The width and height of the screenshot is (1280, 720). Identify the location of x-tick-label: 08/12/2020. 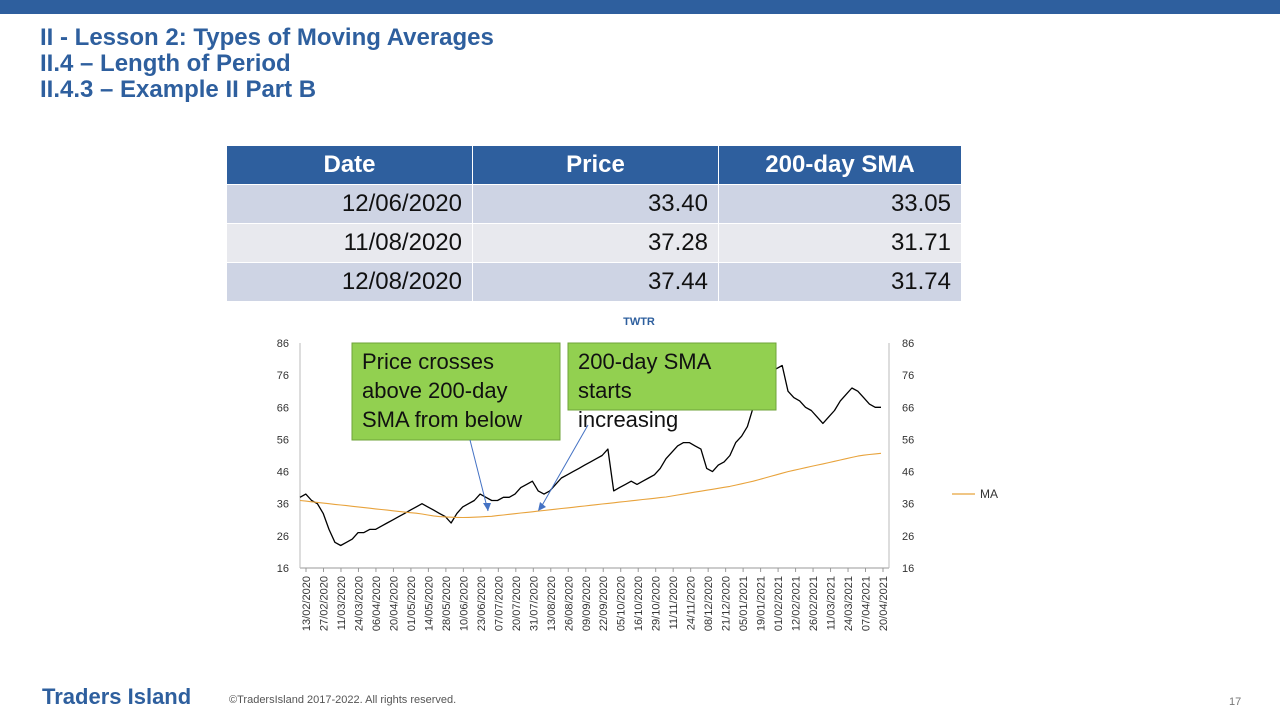
(709, 603).